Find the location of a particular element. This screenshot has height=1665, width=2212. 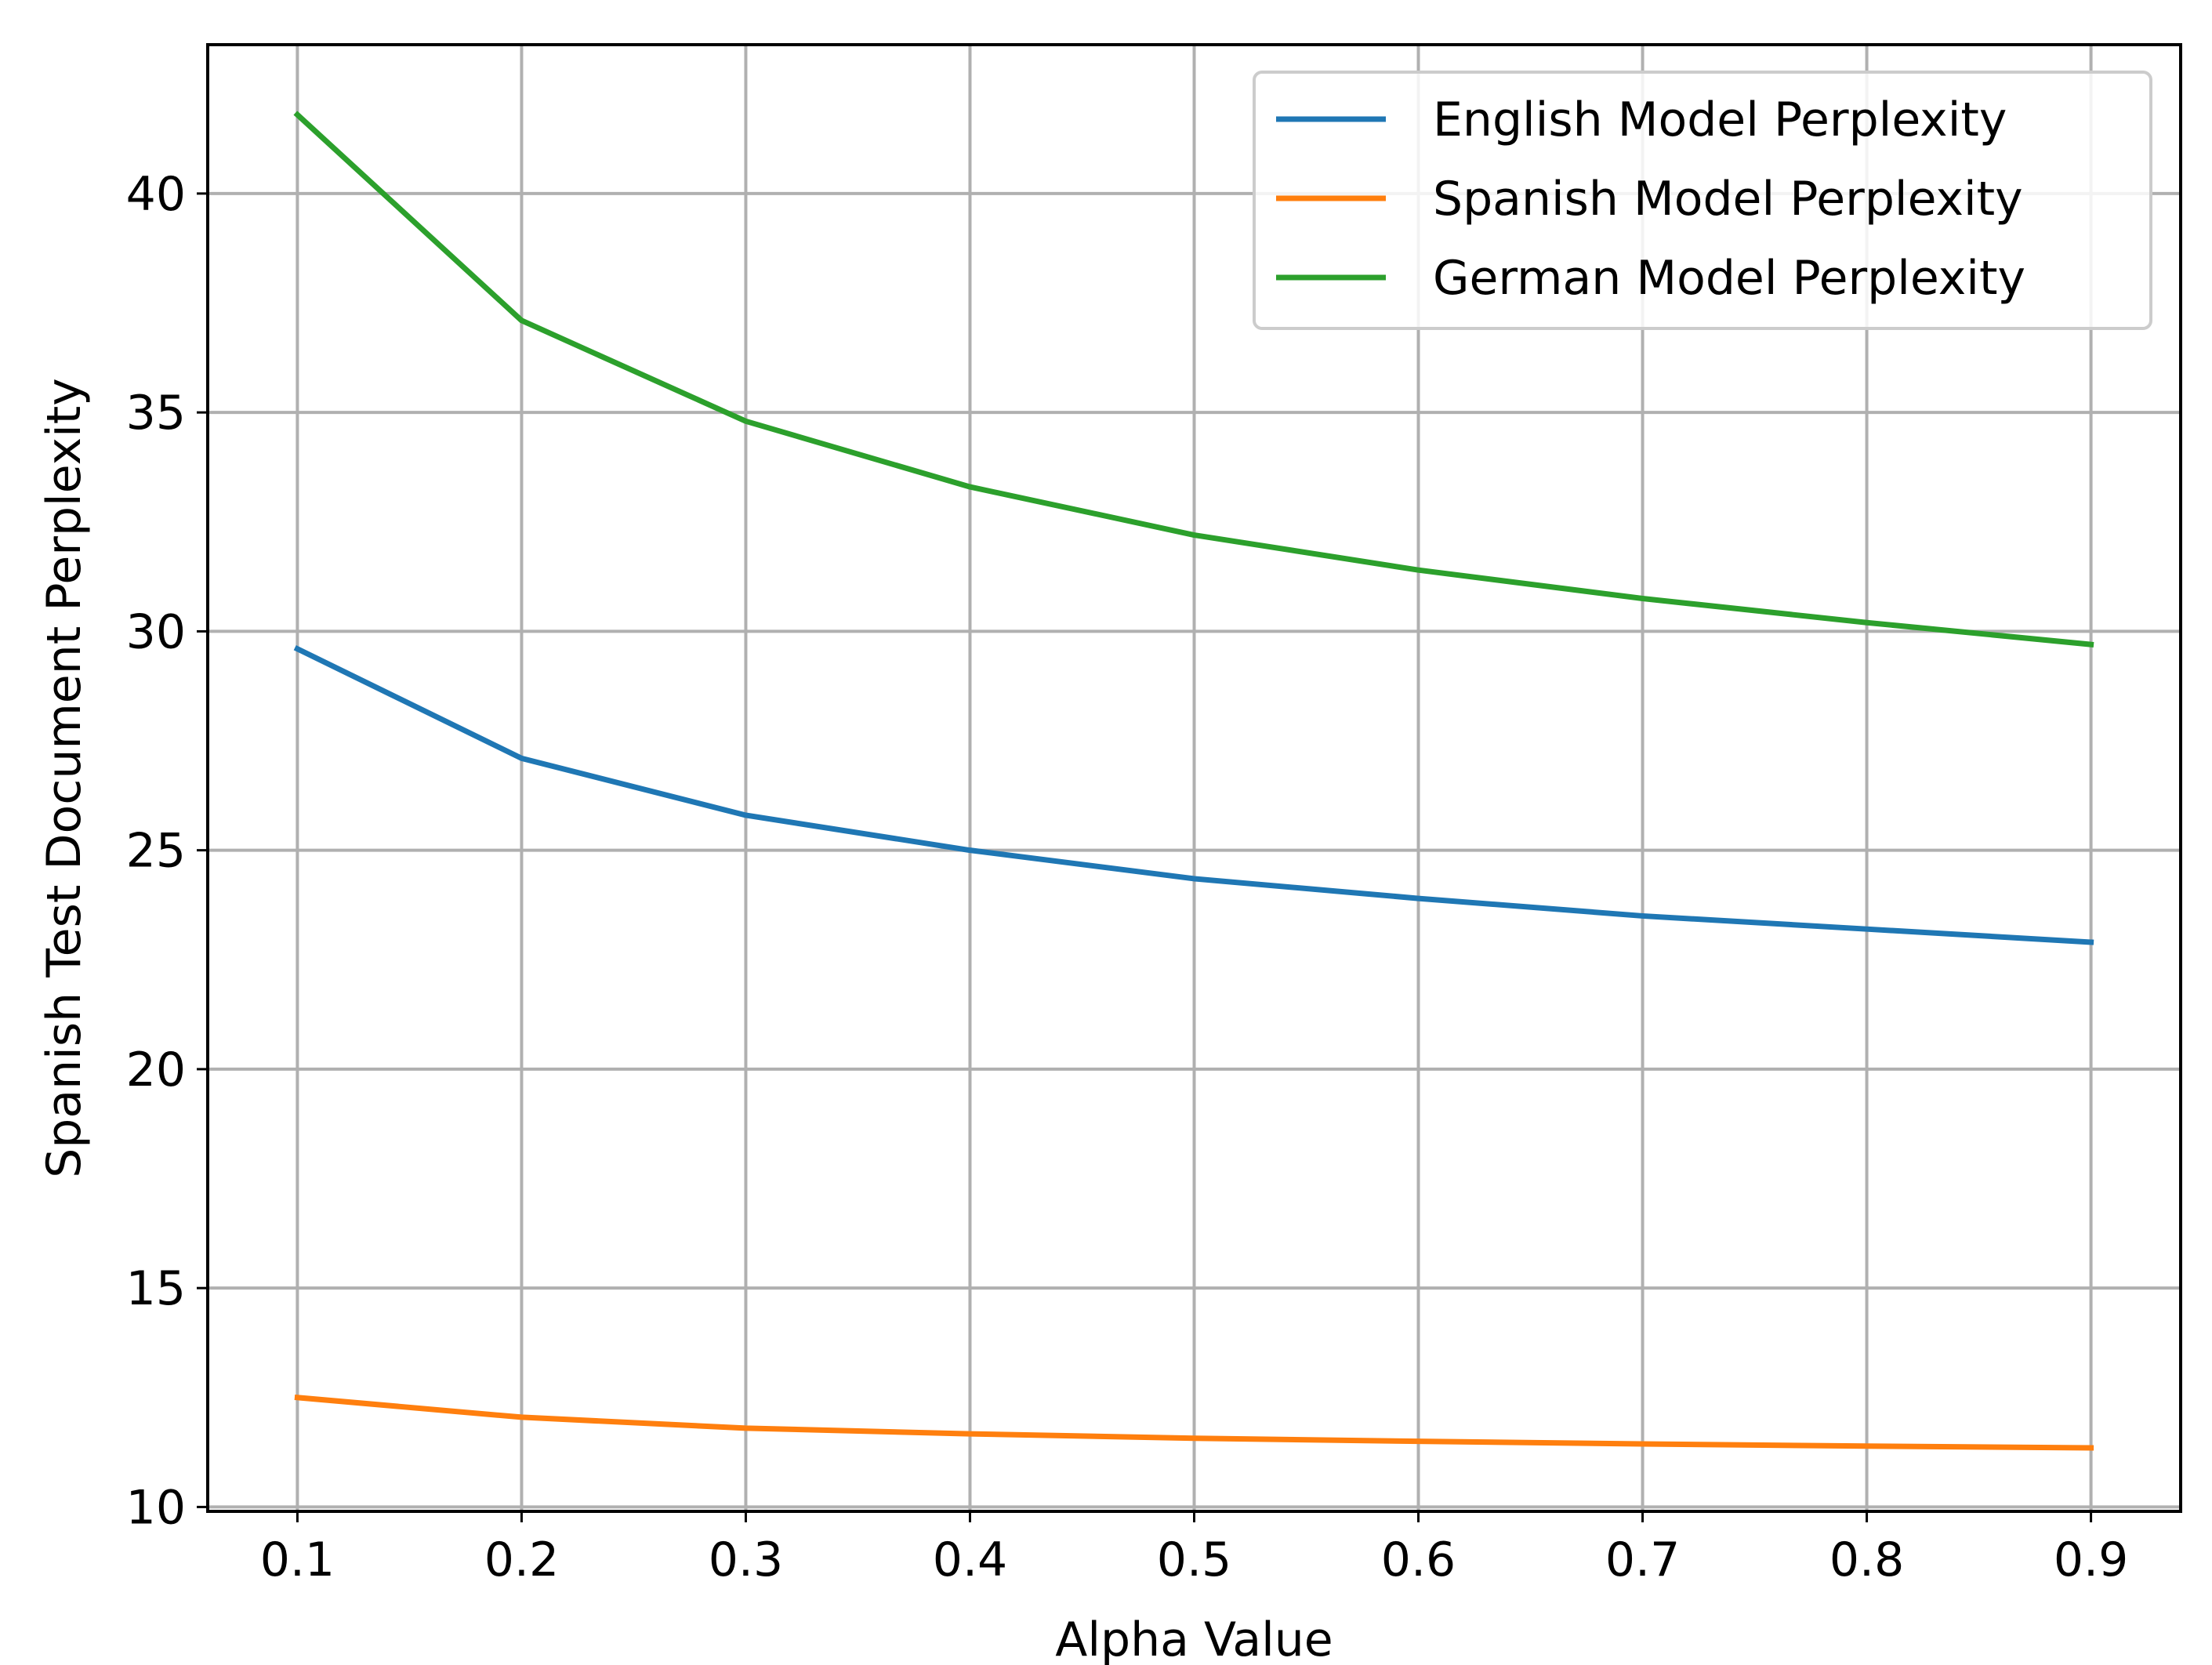

y-tick-label-0: 10 is located at coordinates (156, 1508).